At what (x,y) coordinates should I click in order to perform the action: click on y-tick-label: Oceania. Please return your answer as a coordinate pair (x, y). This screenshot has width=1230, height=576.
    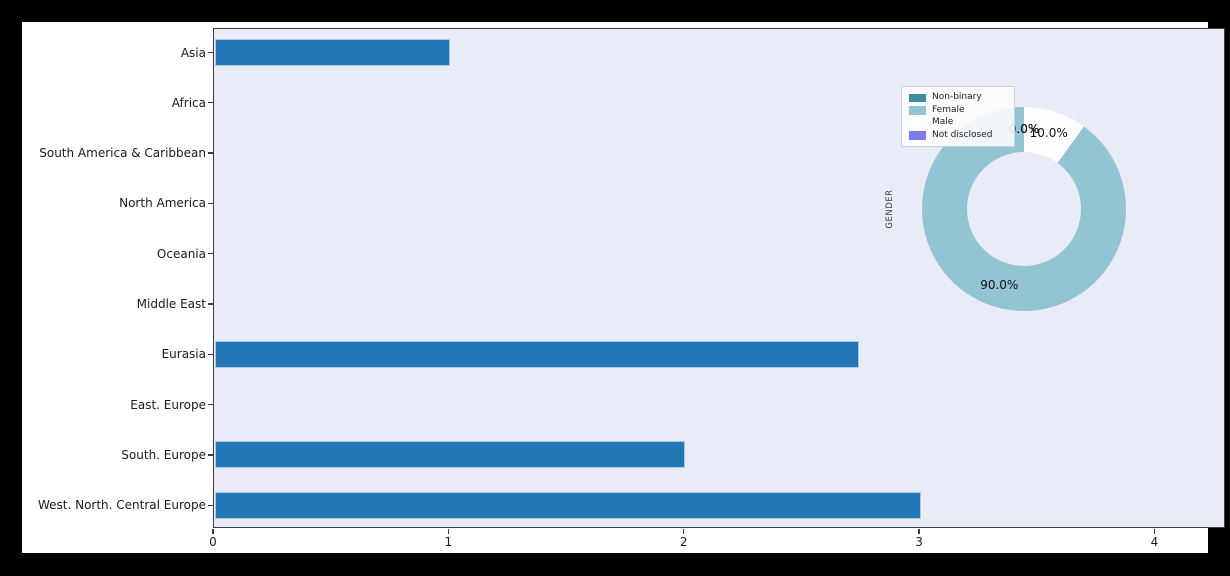
    Looking at the image, I should click on (181, 253).